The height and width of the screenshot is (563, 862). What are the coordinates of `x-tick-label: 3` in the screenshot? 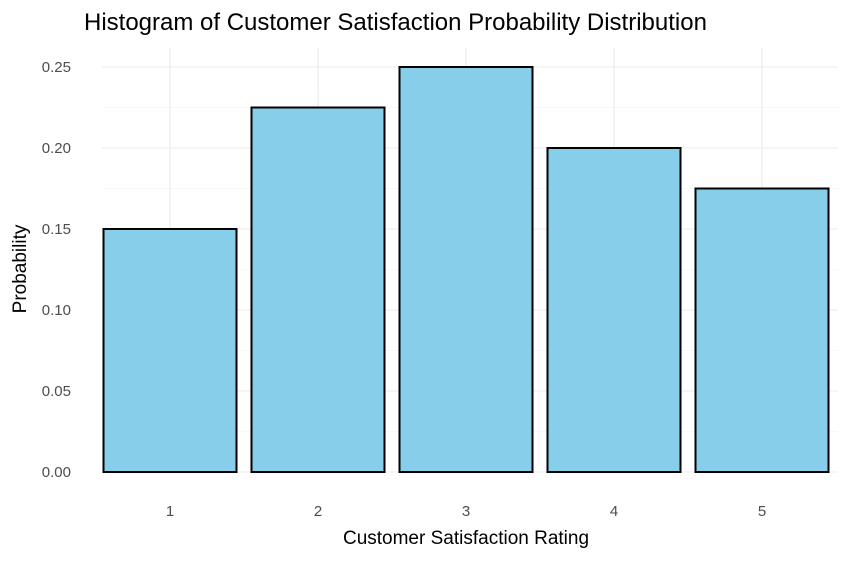 It's located at (466, 511).